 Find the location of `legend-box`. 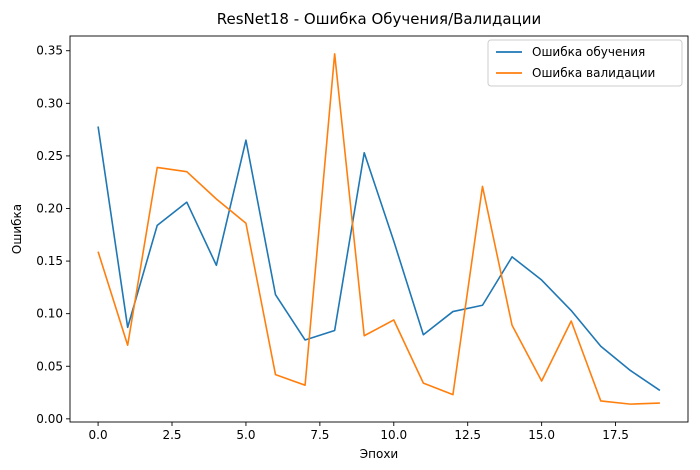

legend-box is located at coordinates (585, 63).